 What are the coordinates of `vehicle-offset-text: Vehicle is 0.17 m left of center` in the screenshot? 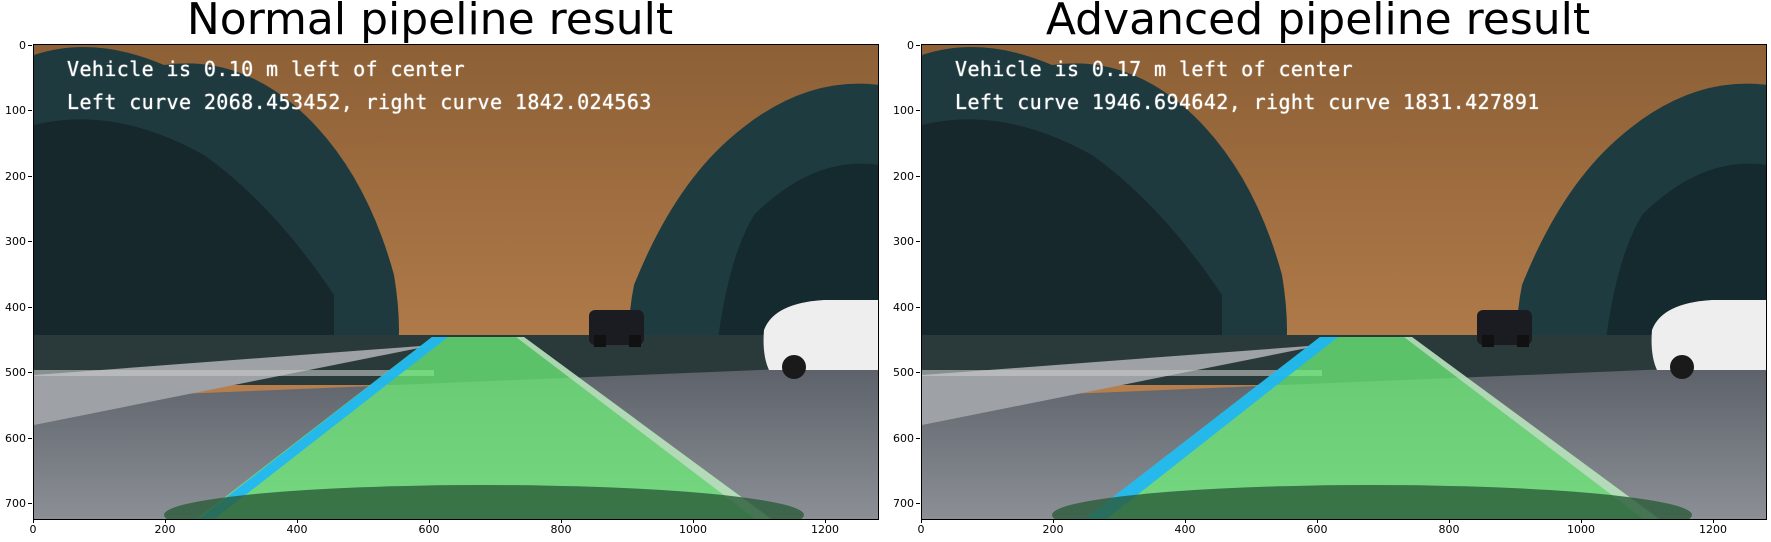 It's located at (1154, 69).